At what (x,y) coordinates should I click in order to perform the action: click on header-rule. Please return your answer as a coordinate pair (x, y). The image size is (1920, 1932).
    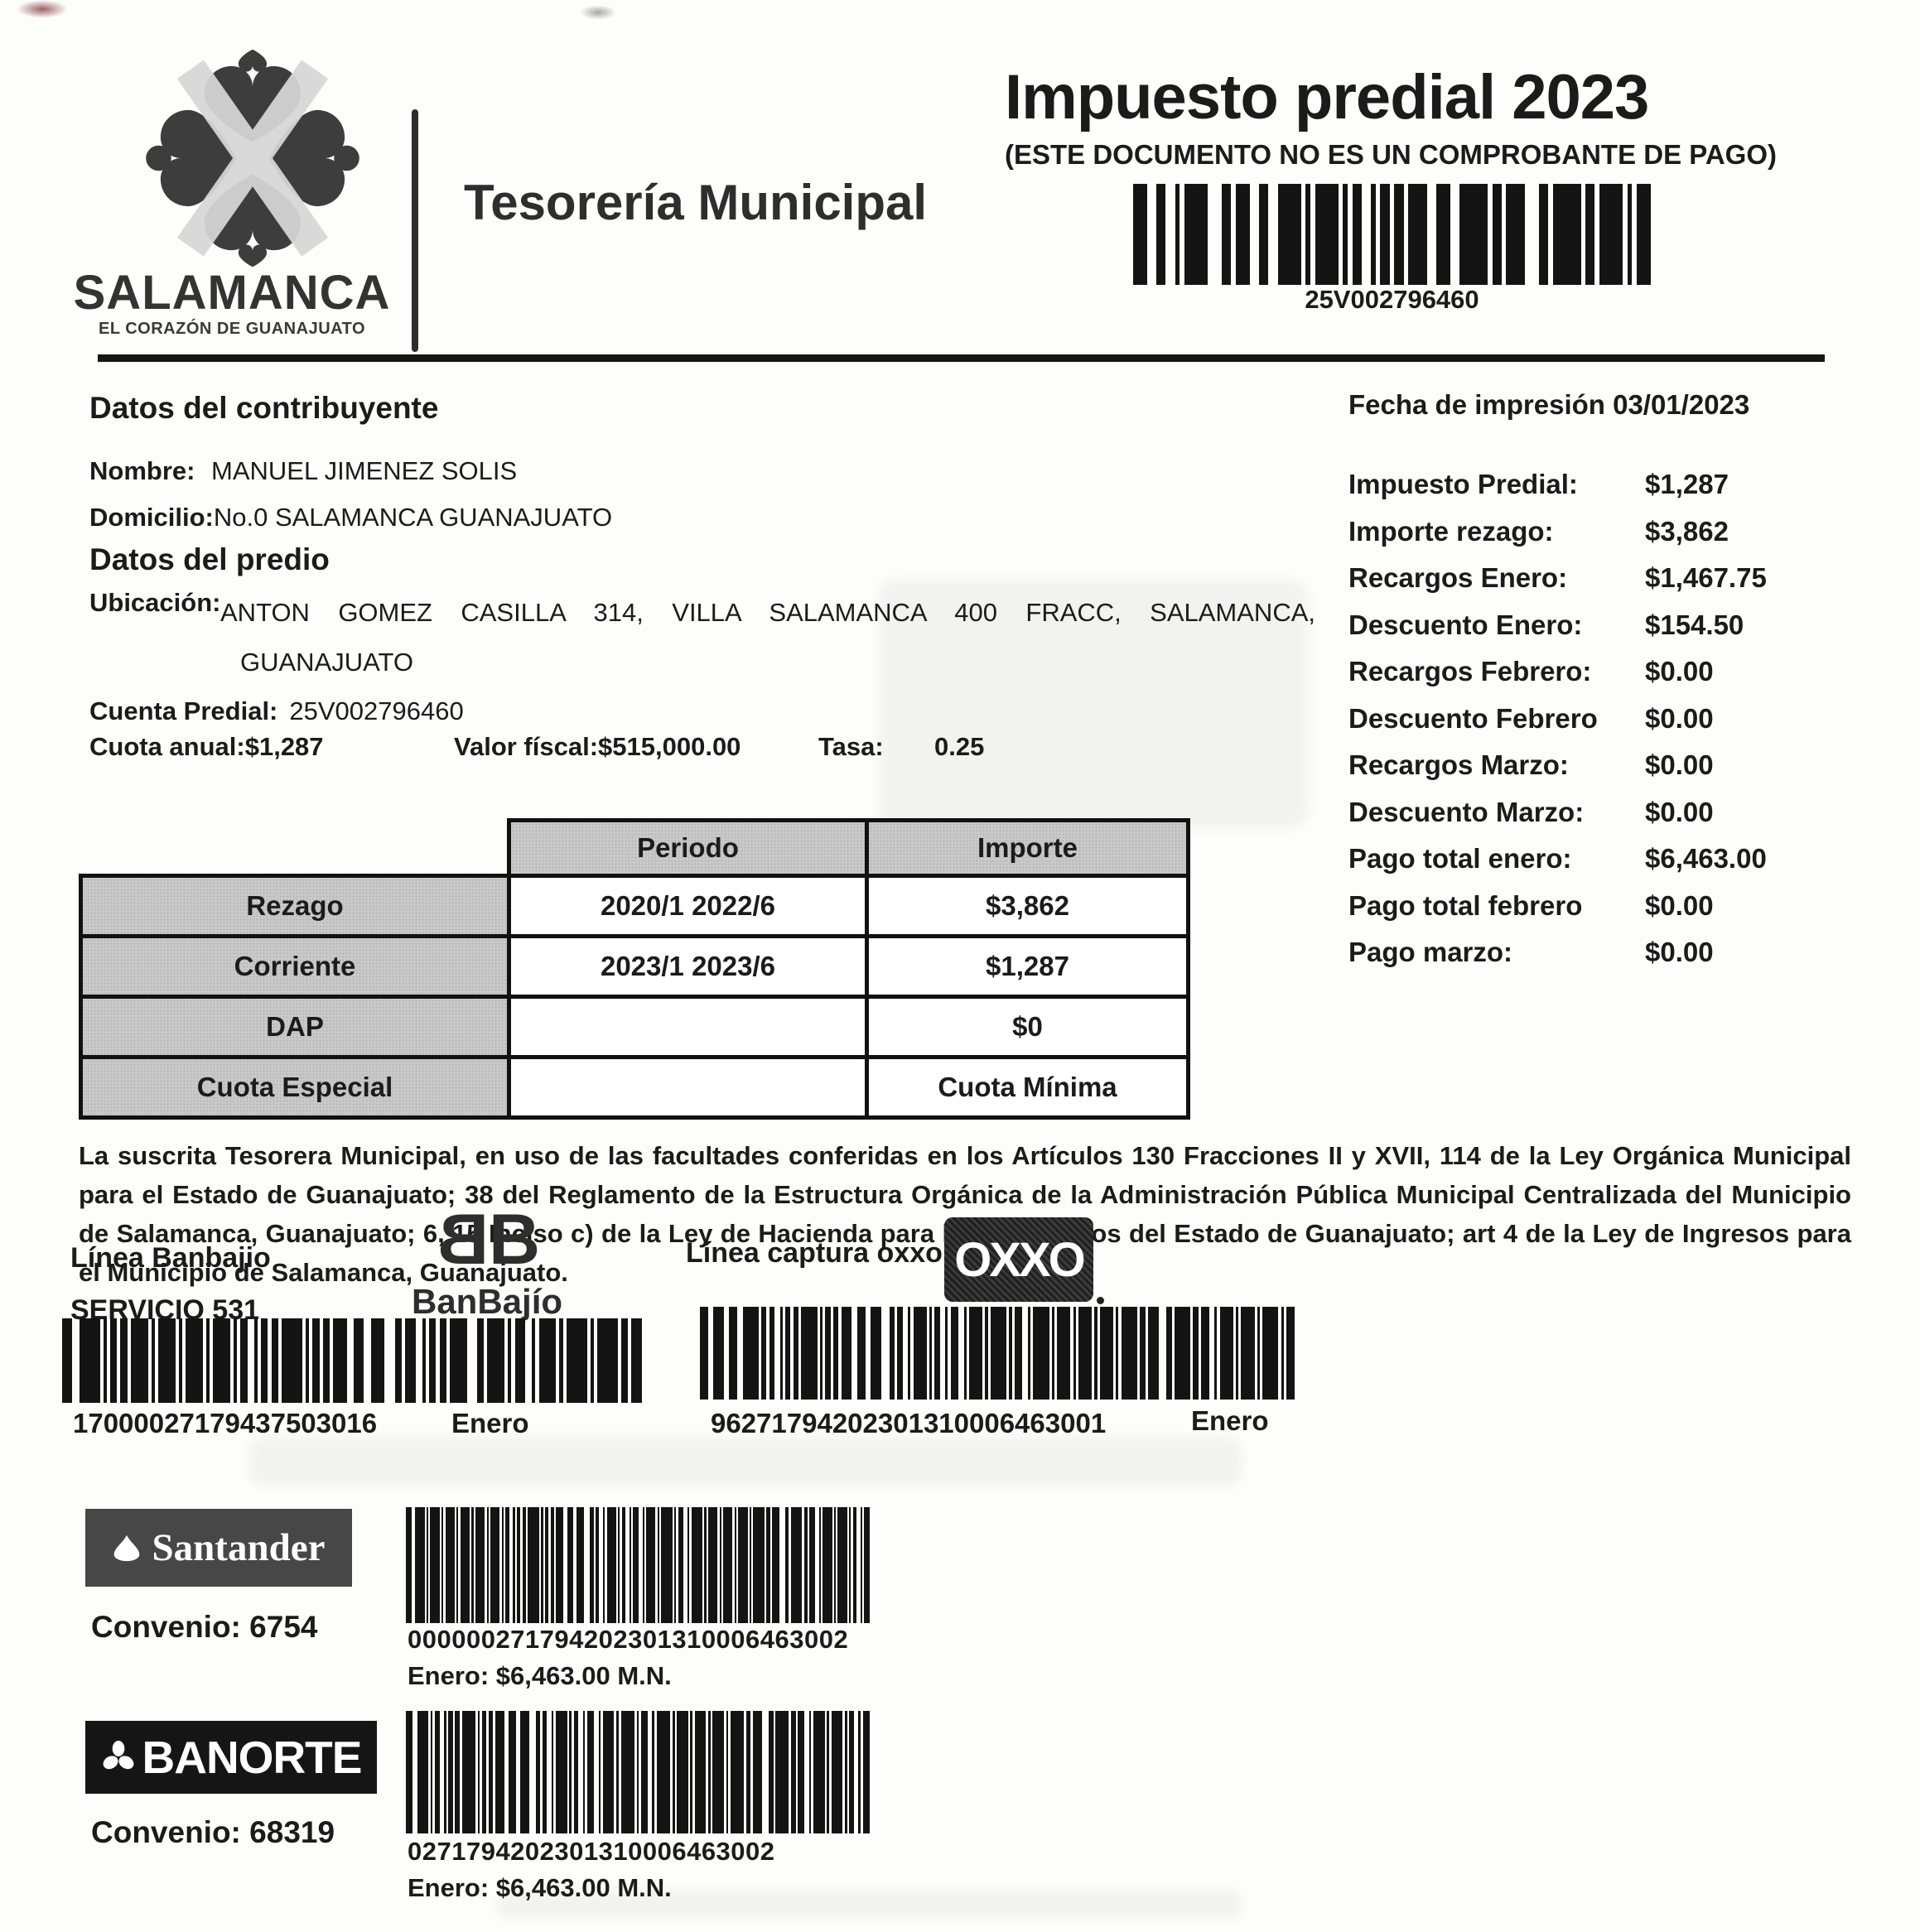
    Looking at the image, I should click on (961, 358).